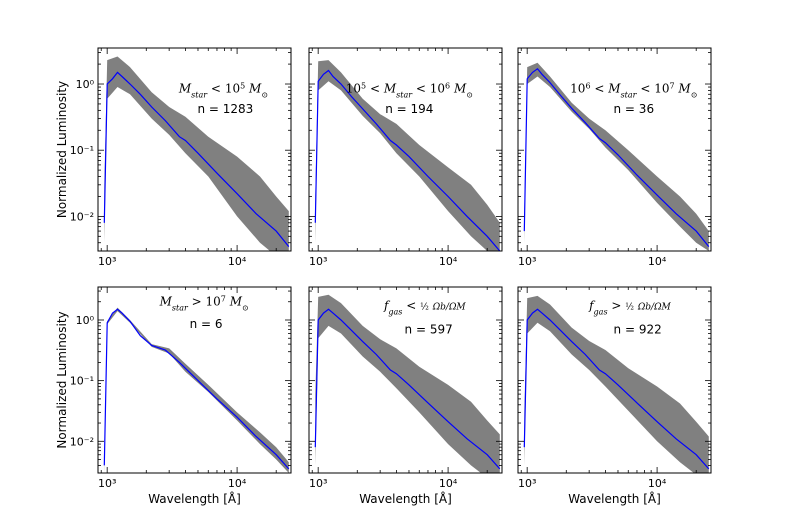 This screenshot has width=789, height=526. What do you see at coordinates (409, 90) in the screenshot?
I see `panel-selection-label: 105 < Mstar < 106 M⊙` at bounding box center [409, 90].